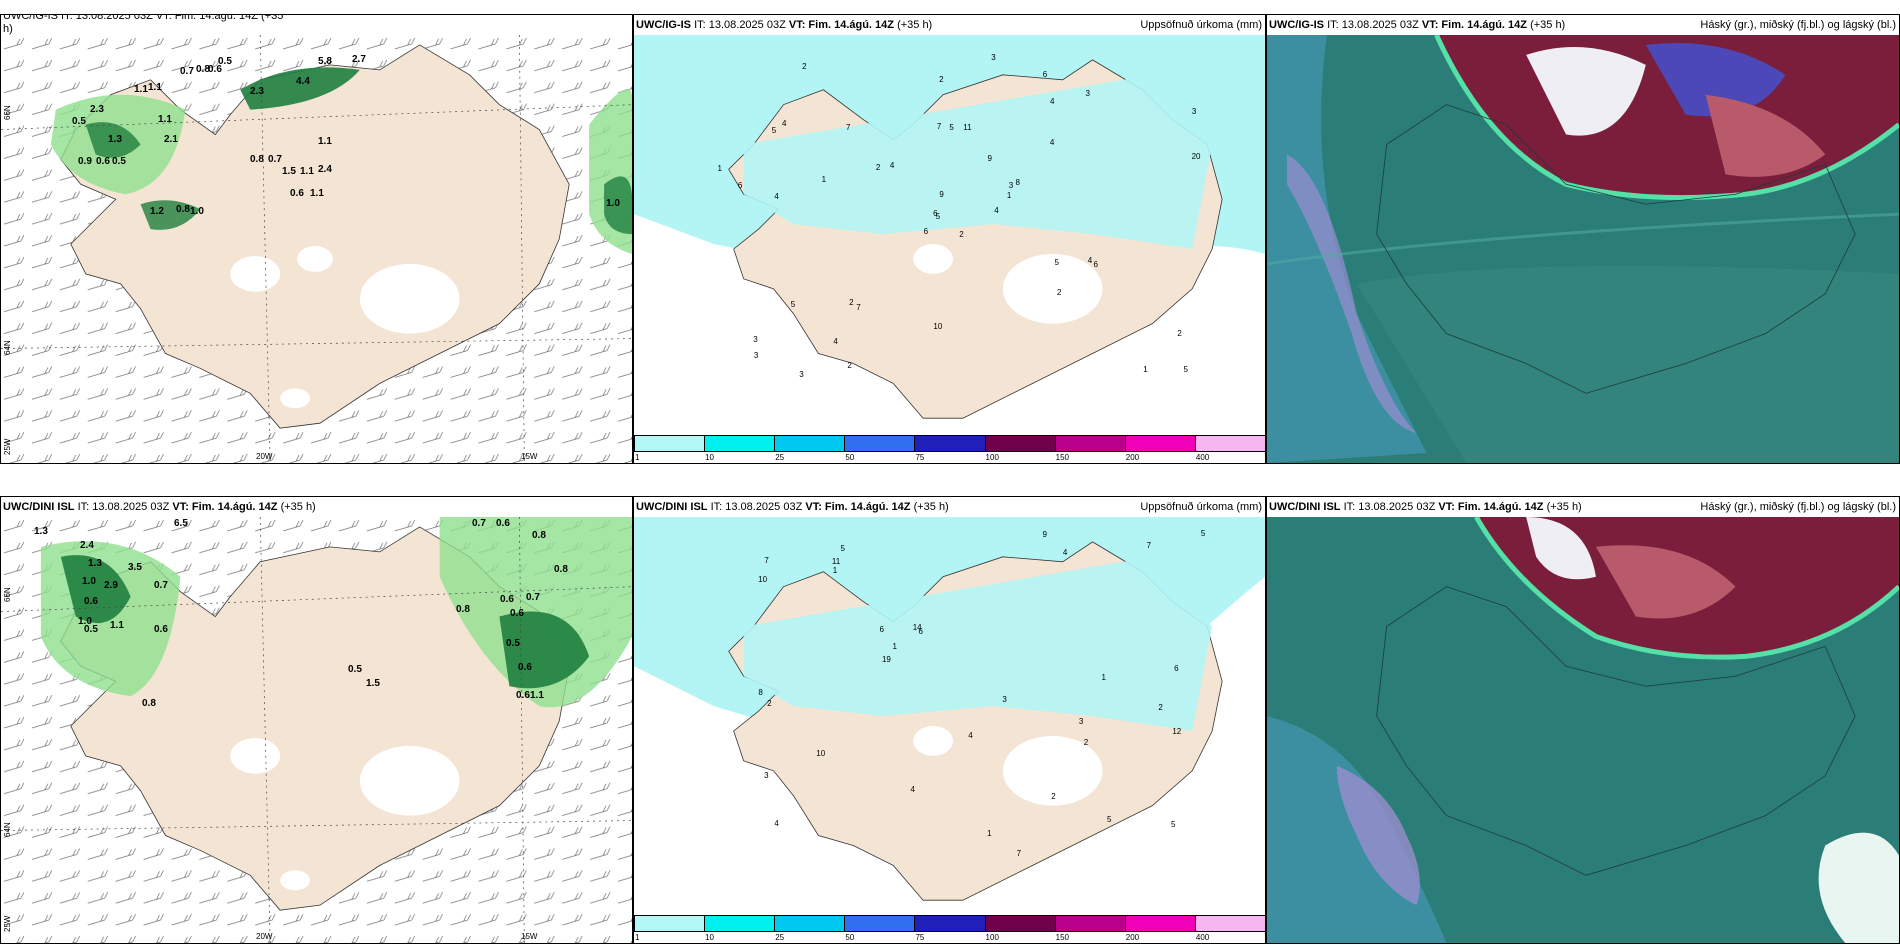 The height and width of the screenshot is (950, 1900). I want to click on lon-label-20w: 20W, so click(264, 456).